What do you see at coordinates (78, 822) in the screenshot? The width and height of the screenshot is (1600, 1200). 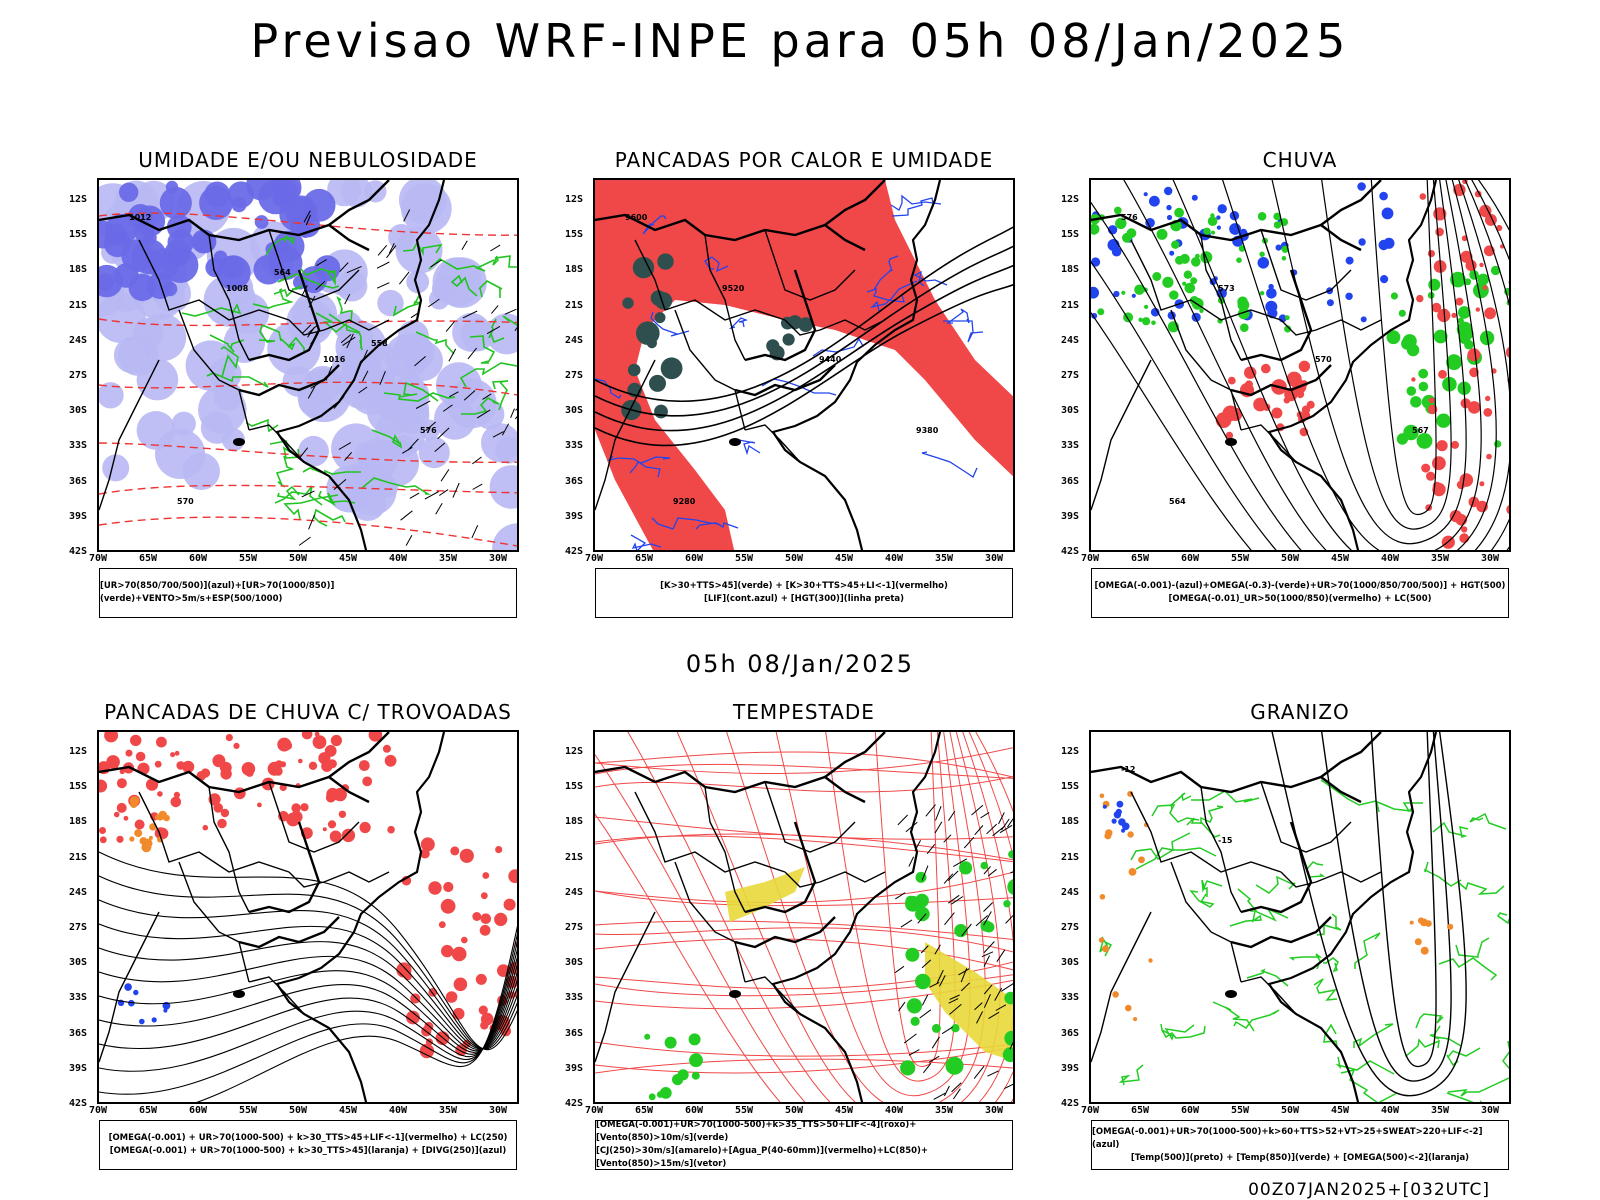 I see `lat-tick-label: 18S` at bounding box center [78, 822].